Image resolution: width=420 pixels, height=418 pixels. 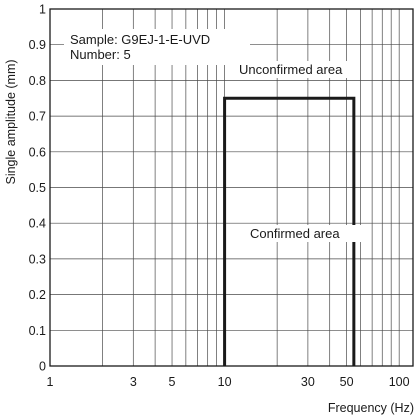 What do you see at coordinates (308, 382) in the screenshot?
I see `x-tick-label-4: 30` at bounding box center [308, 382].